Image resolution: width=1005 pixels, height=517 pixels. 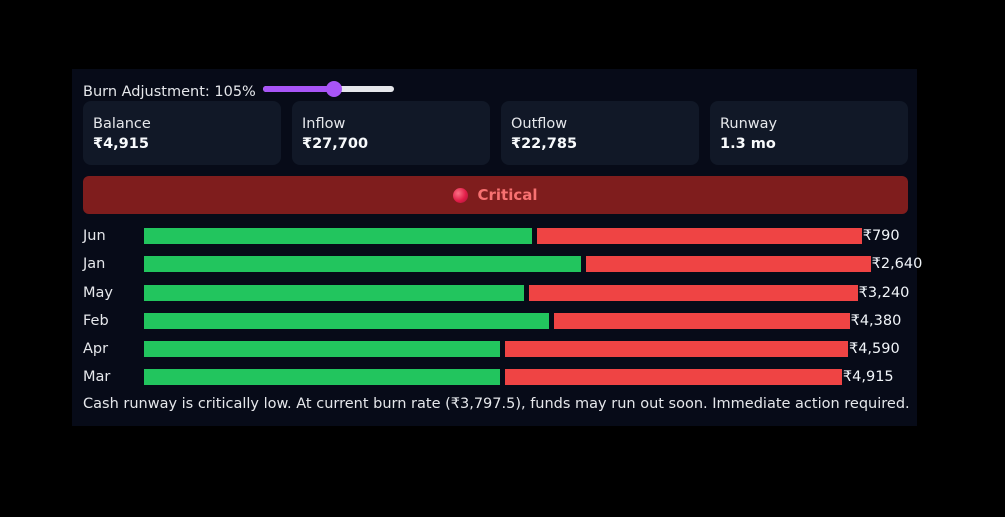 I want to click on month-label: Feb, so click(x=96, y=320).